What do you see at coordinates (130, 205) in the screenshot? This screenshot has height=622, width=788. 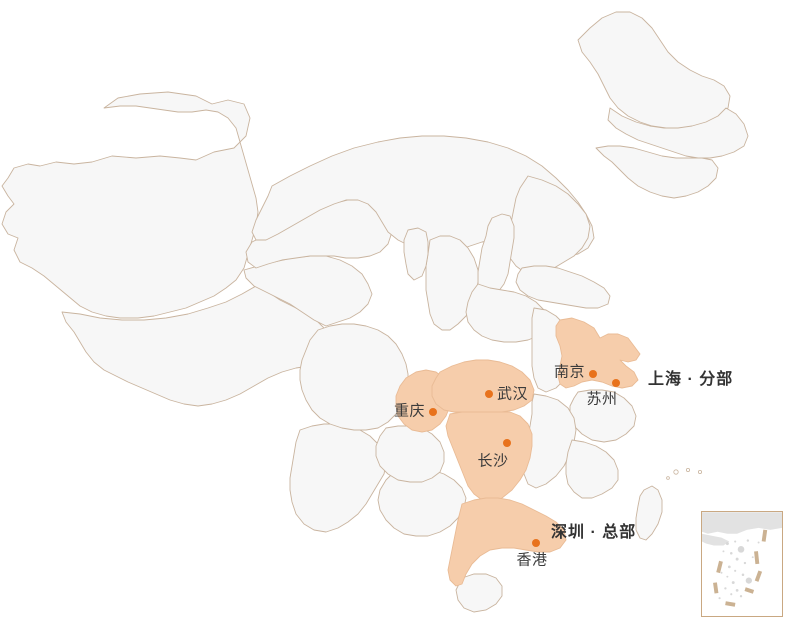 I see `province-xinjiang` at bounding box center [130, 205].